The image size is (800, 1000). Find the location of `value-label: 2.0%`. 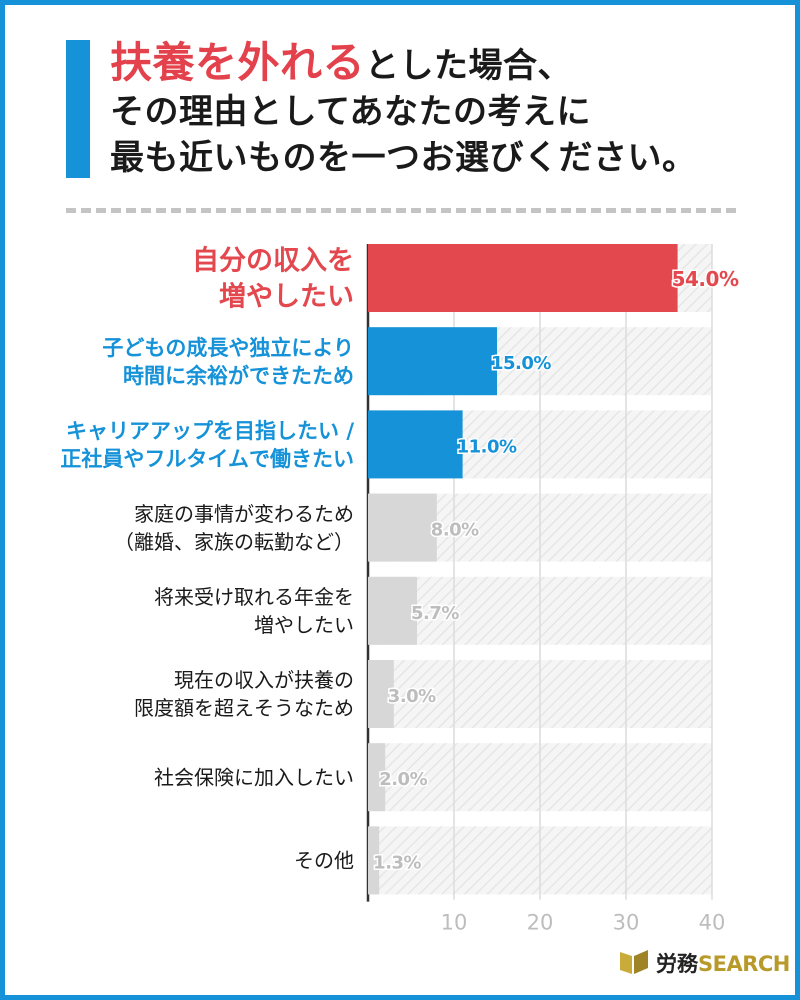

value-label: 2.0% is located at coordinates (403, 779).